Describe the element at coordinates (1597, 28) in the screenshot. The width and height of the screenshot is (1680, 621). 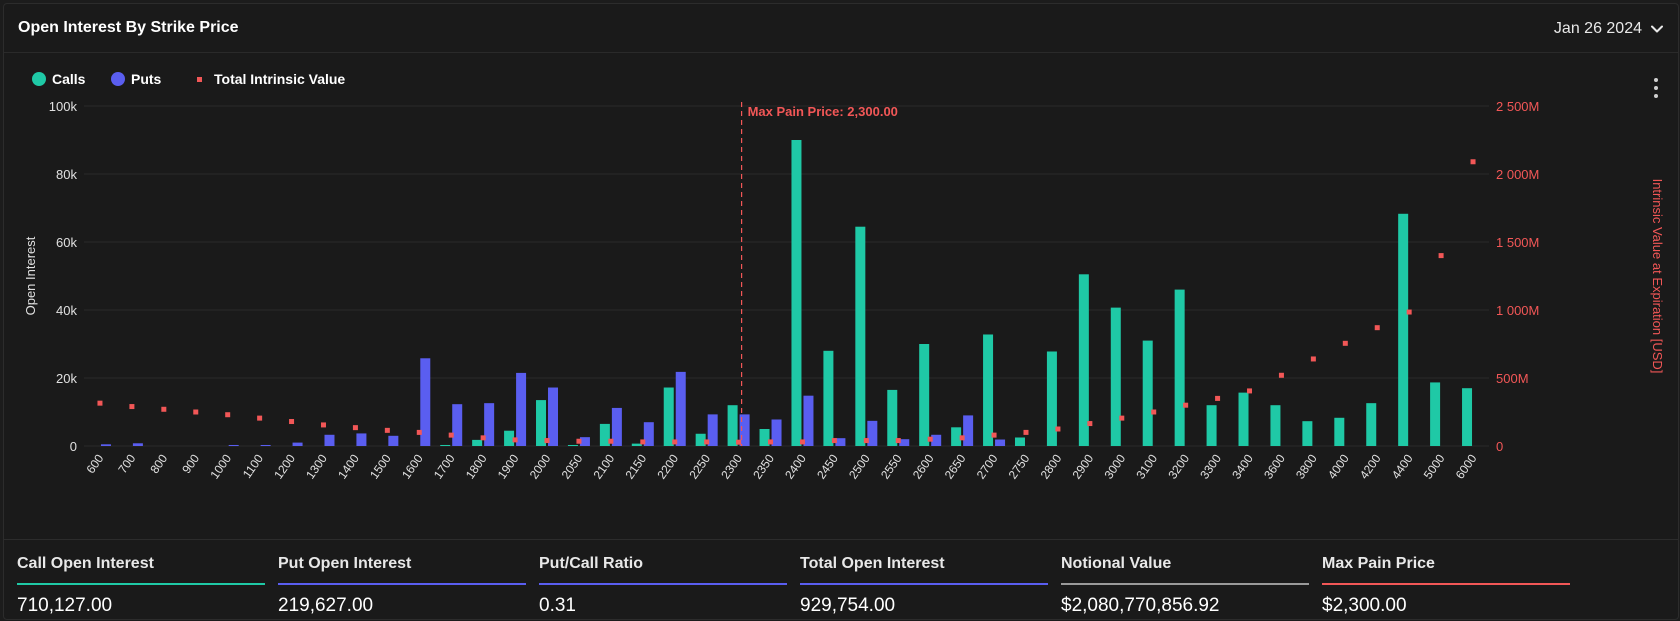
I see `expiry-date-value: Jan 26 2024` at that location.